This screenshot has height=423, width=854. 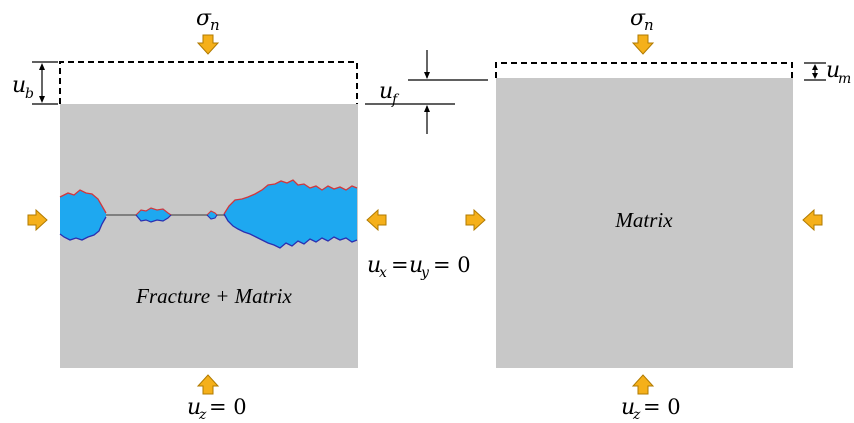 I want to click on fracture-blob-middle, so click(x=153, y=215).